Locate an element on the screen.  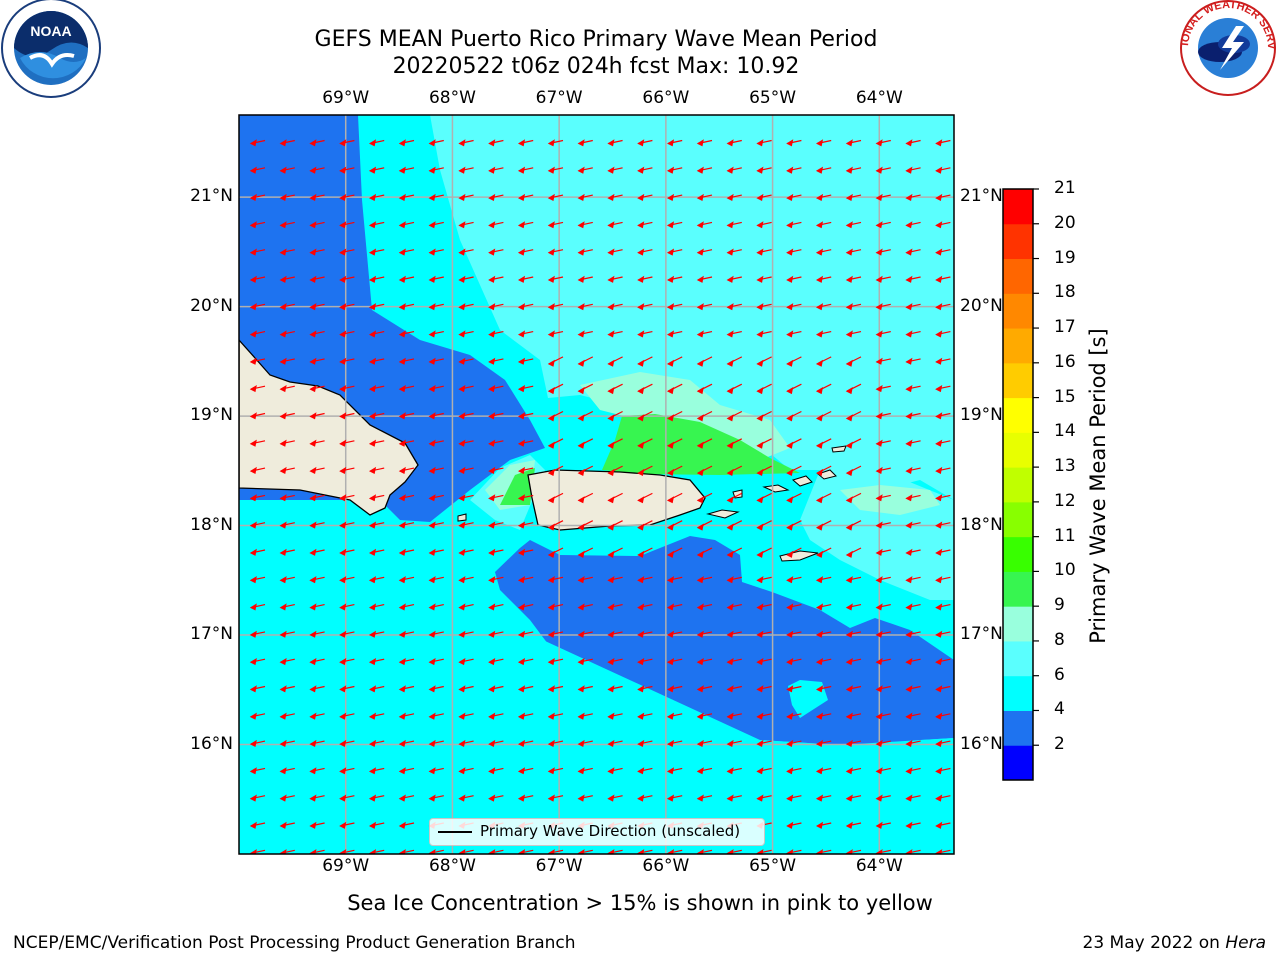
land-mona is located at coordinates (462, 517).